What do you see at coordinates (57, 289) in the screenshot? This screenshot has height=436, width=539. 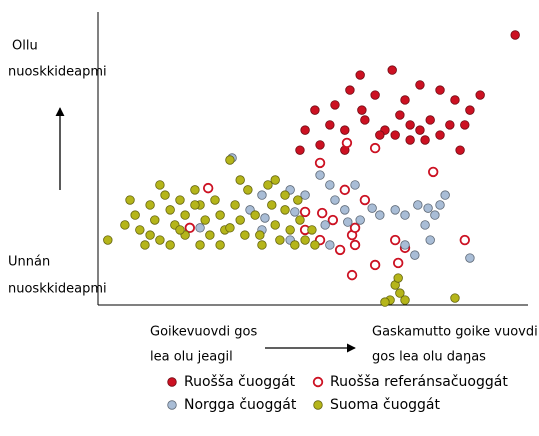 I see `y-bottom-label: nuoskkideapmi` at bounding box center [57, 289].